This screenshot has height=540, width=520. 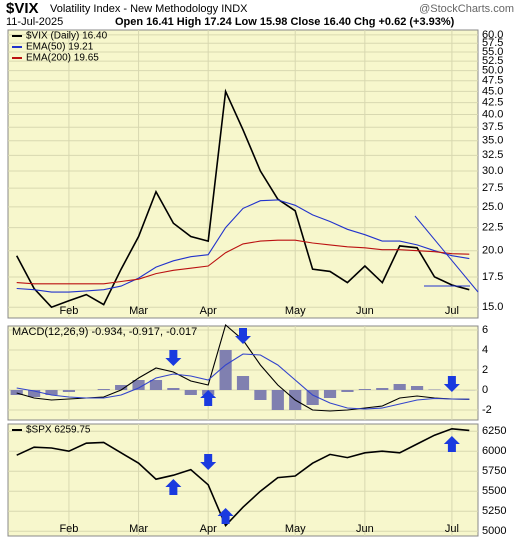 I want to click on y-tick-label: -2, so click(x=487, y=410).